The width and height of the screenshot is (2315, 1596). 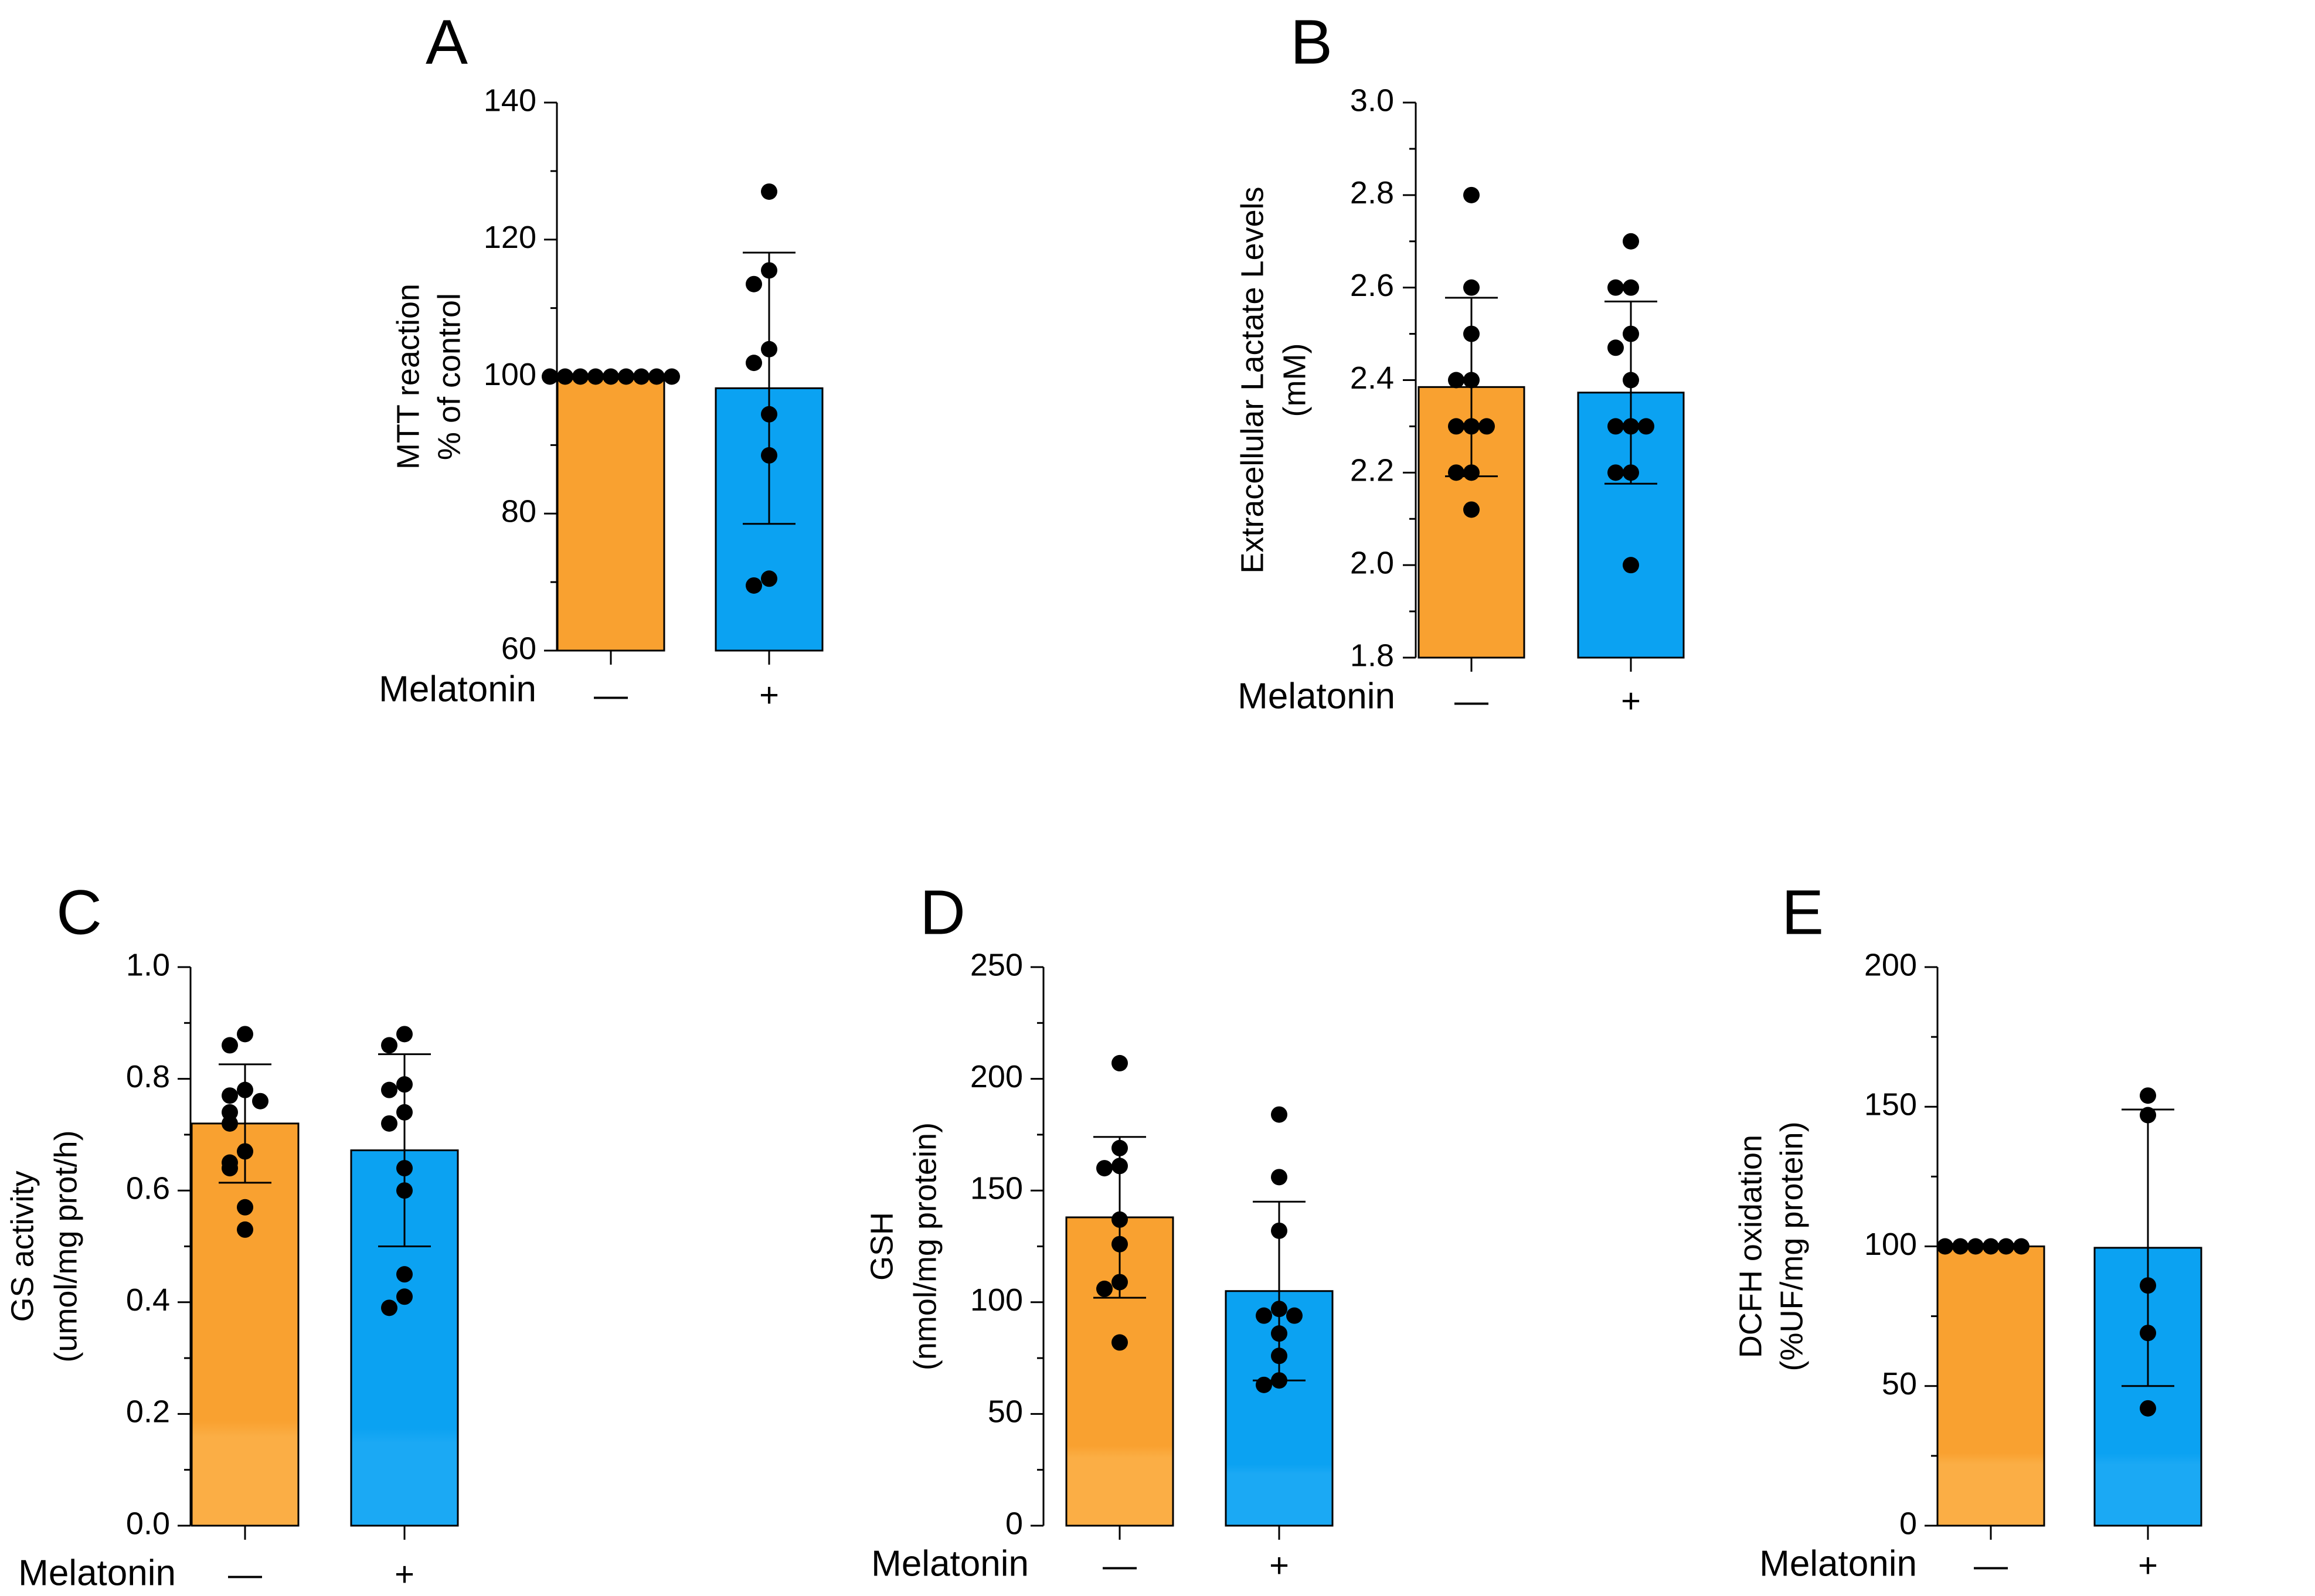 I want to click on y-tick-label: 2.8, so click(x=1372, y=193).